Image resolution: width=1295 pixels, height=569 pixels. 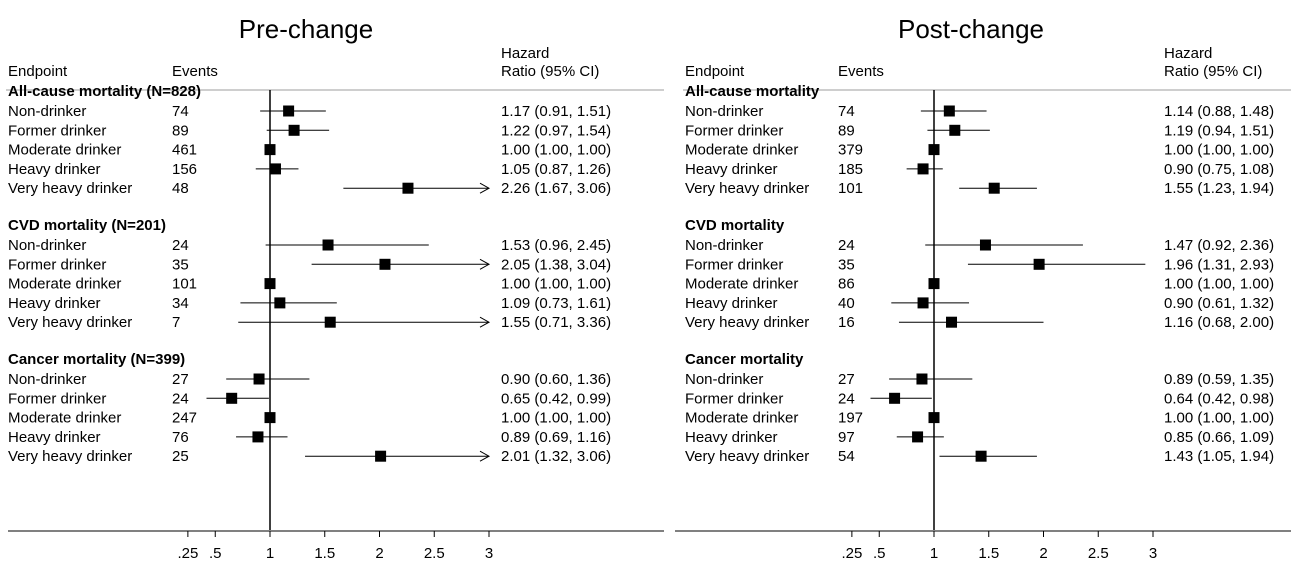 What do you see at coordinates (1188, 53) in the screenshot?
I see `col-header-hazard: Hazard` at bounding box center [1188, 53].